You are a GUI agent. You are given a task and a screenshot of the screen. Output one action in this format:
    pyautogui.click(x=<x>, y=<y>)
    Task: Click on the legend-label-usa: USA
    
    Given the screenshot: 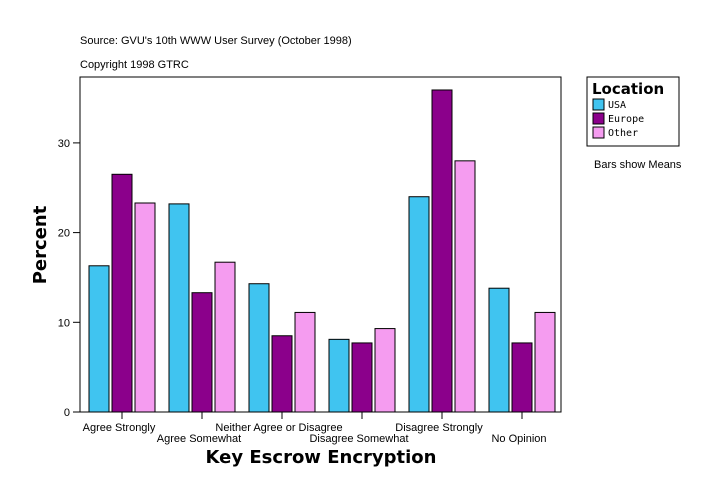 What is the action you would take?
    pyautogui.click(x=617, y=105)
    